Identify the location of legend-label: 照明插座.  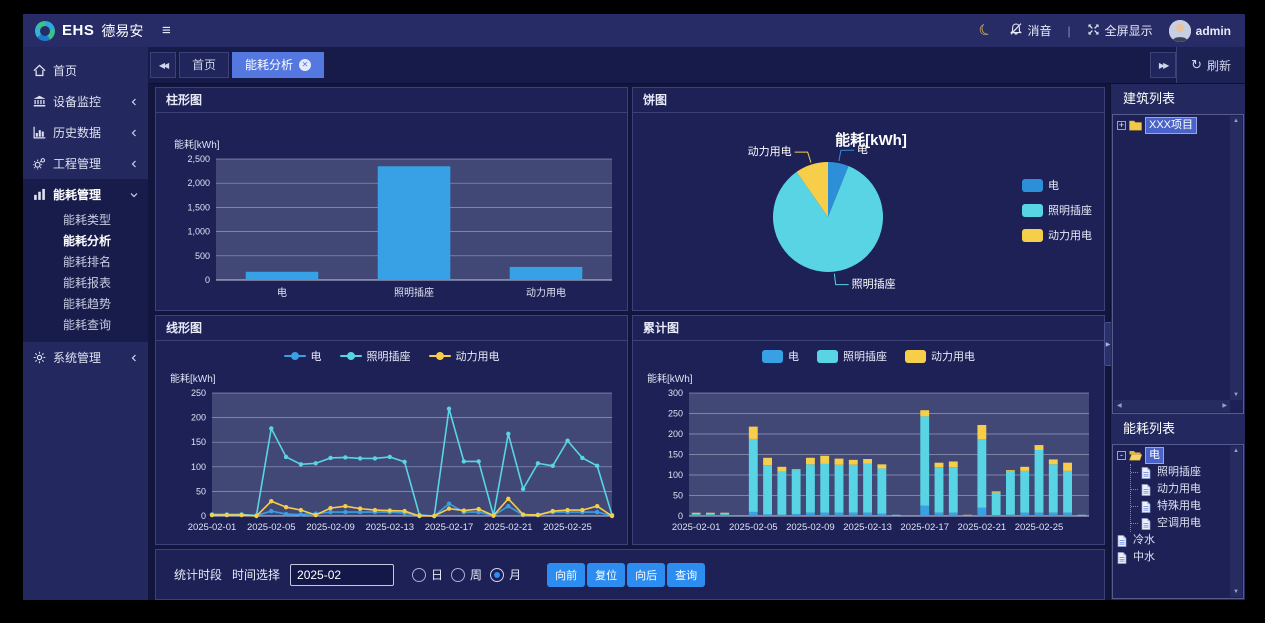
(865, 357).